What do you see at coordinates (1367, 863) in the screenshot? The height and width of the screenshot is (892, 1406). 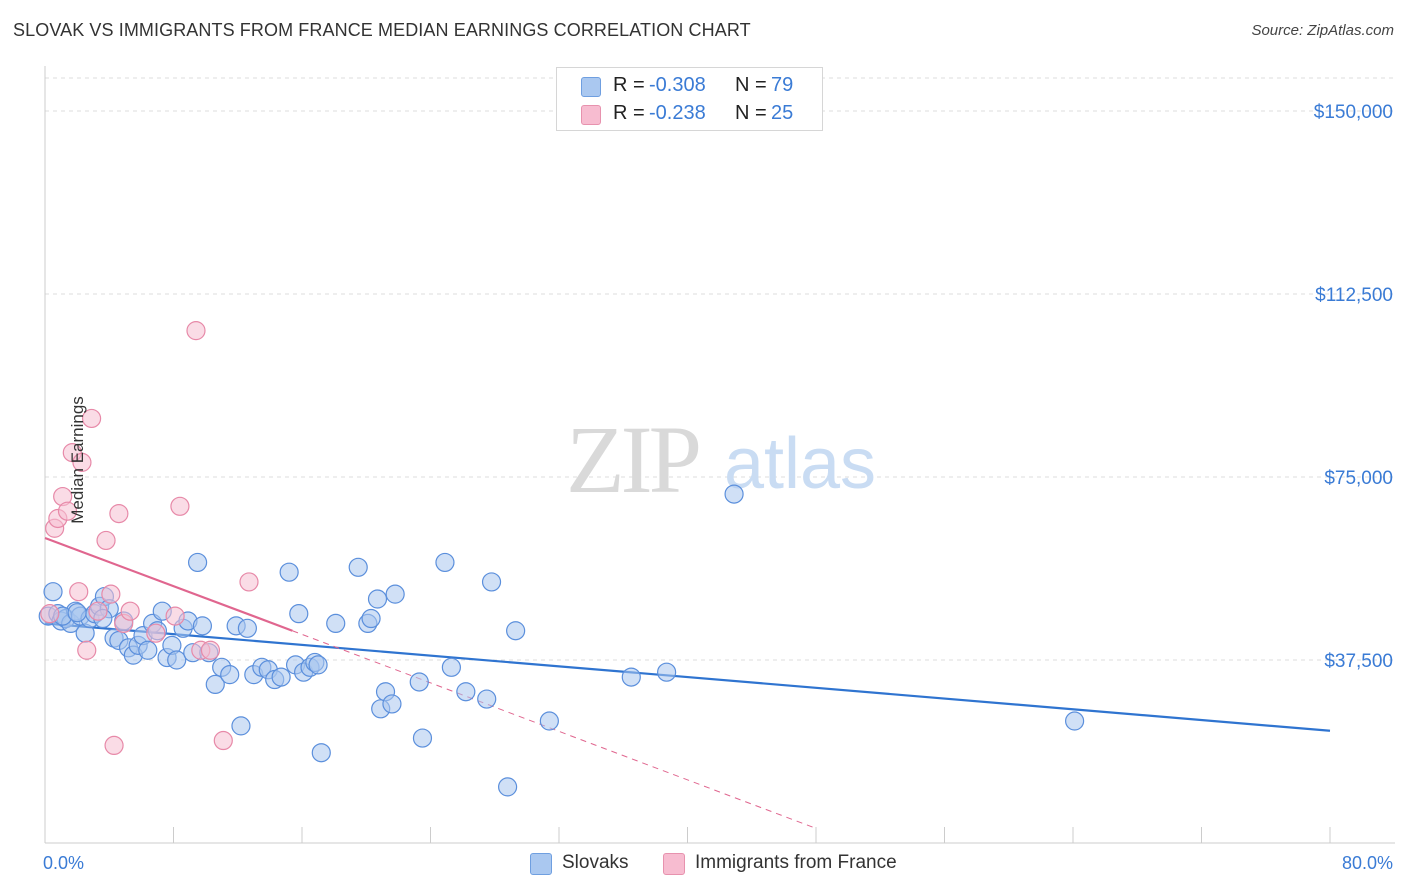 I see `x-tick-label-max: 80.0%` at bounding box center [1367, 863].